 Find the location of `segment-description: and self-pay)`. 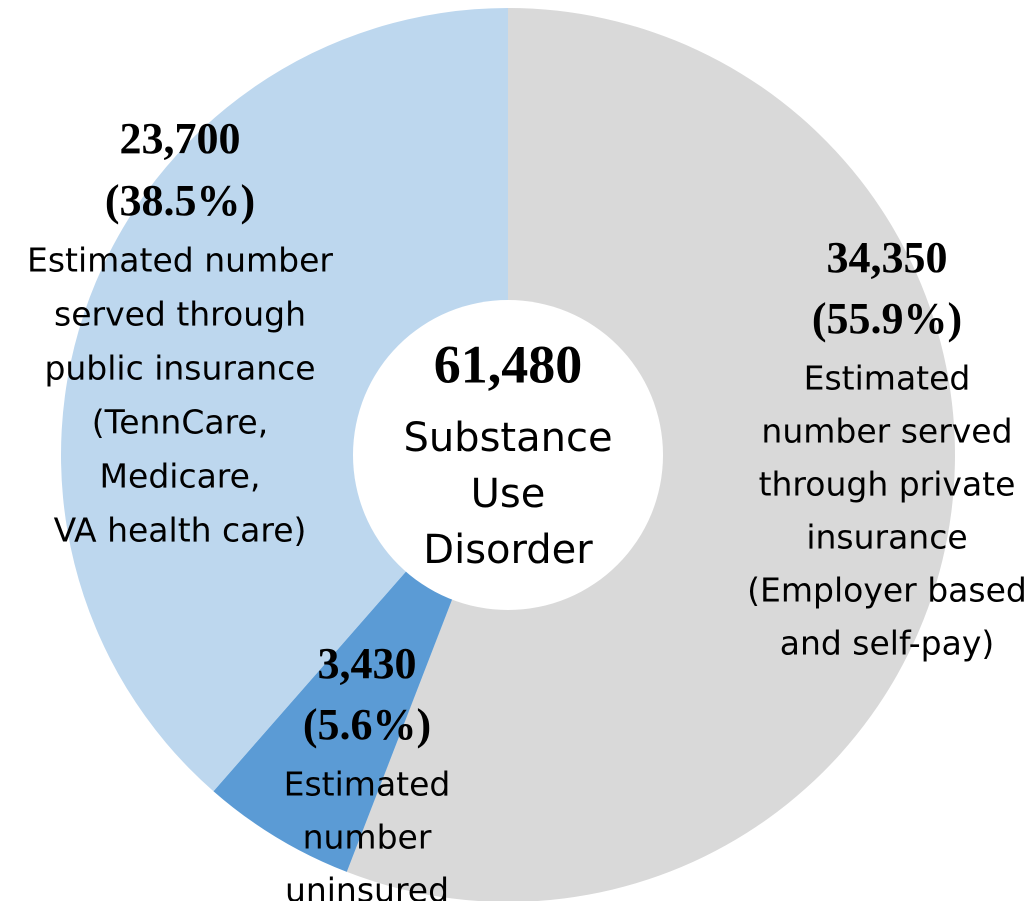

segment-description: and self-pay) is located at coordinates (887, 643).